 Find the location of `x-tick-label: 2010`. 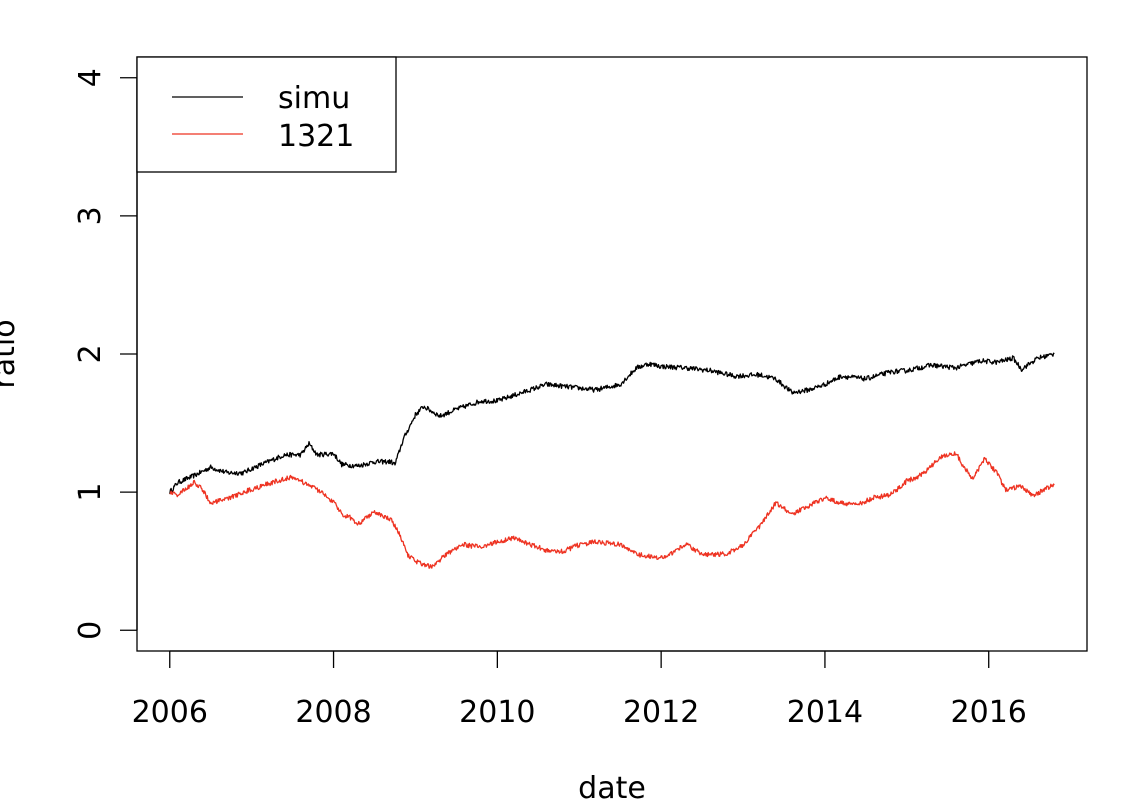

x-tick-label: 2010 is located at coordinates (497, 712).